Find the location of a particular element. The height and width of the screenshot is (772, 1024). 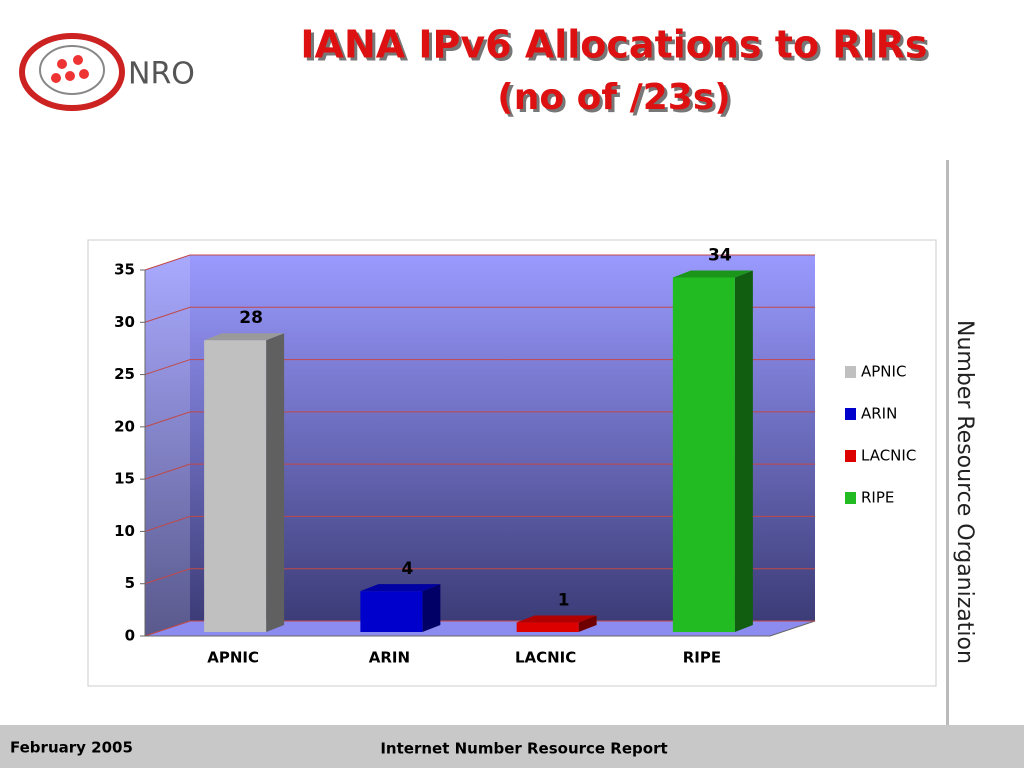

footer-date: February 2005 is located at coordinates (71, 748).